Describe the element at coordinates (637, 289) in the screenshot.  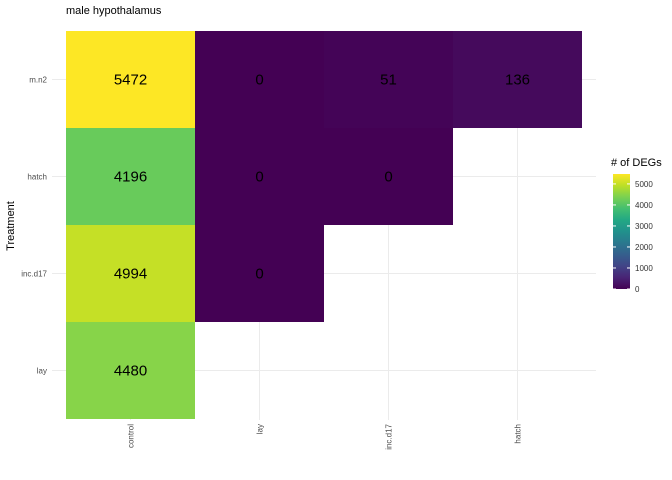
I see `legend-tick-label: 0` at that location.